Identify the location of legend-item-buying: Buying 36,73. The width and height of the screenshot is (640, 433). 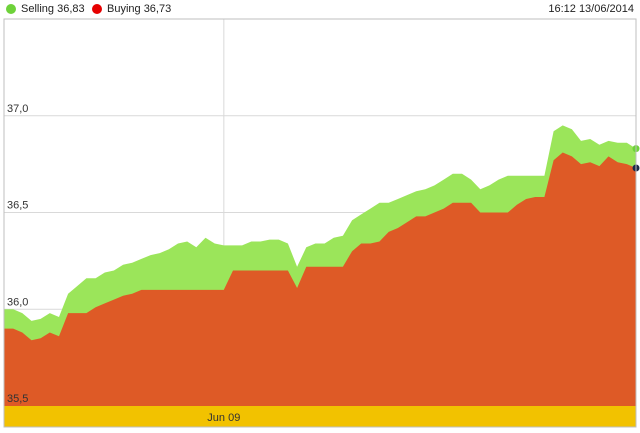
(131, 9).